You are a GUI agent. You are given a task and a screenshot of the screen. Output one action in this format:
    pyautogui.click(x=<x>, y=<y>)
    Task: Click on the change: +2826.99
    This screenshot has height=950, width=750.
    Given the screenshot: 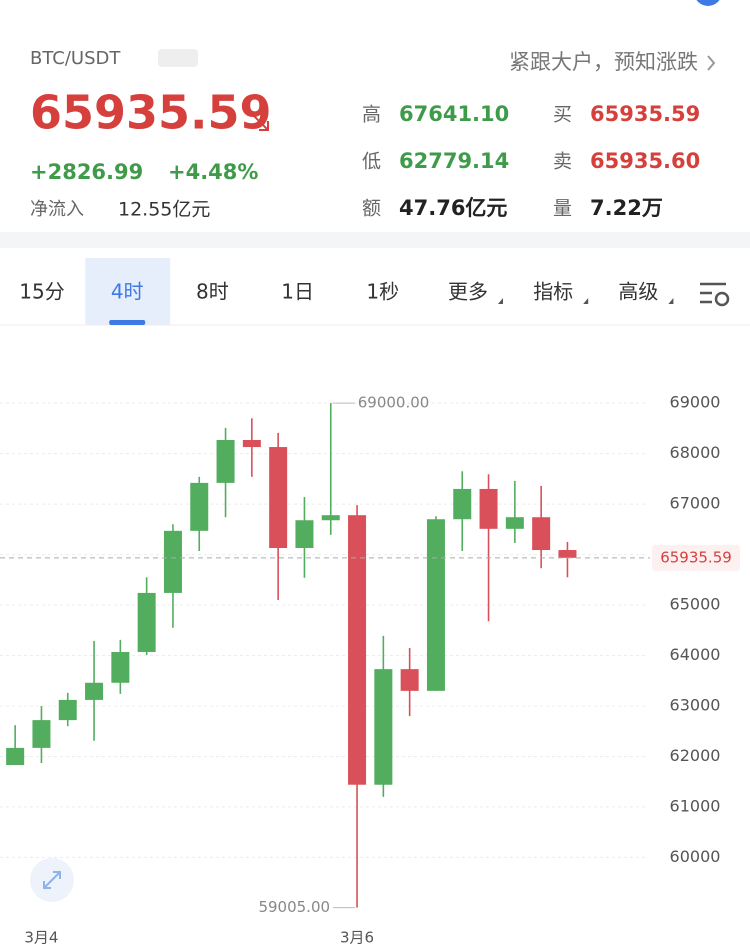 What is the action you would take?
    pyautogui.click(x=86, y=172)
    